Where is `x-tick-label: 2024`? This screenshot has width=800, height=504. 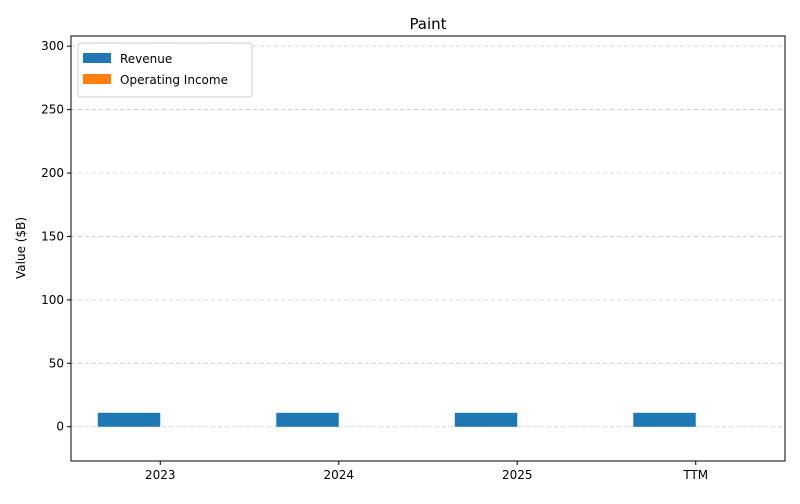
x-tick-label: 2024 is located at coordinates (338, 475).